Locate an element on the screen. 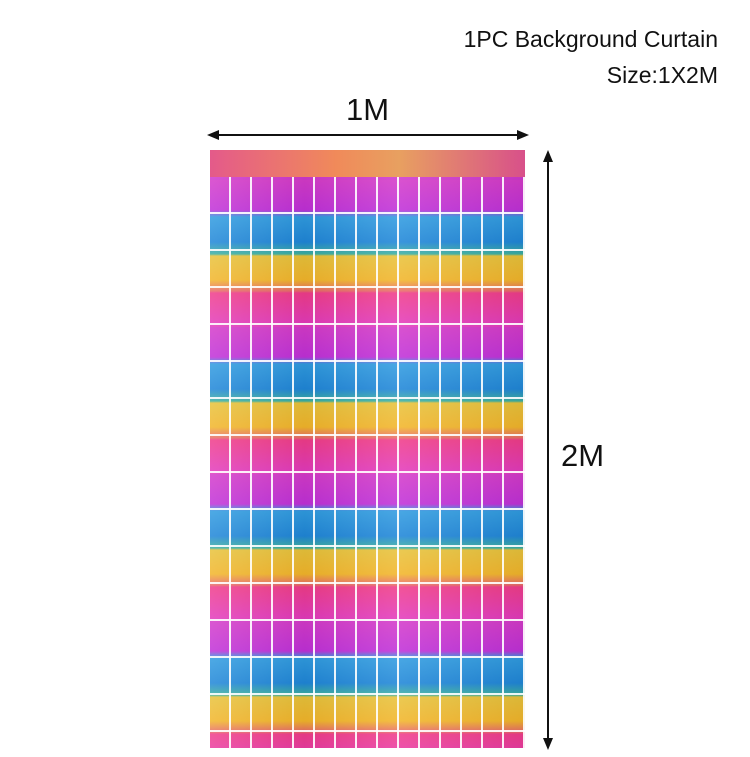  width-label: 1M is located at coordinates (368, 109).